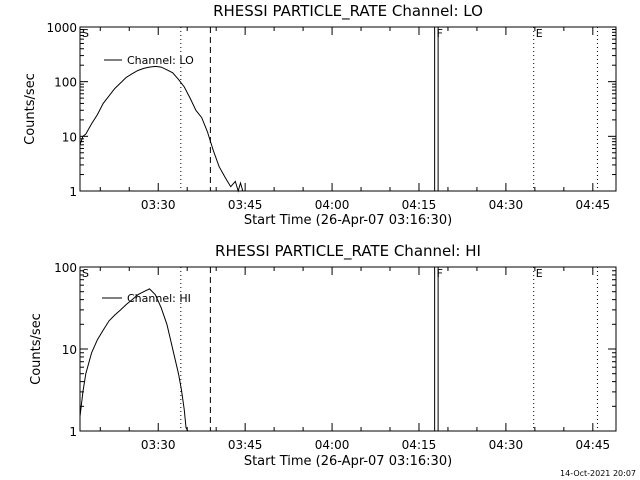 The height and width of the screenshot is (480, 640). Describe the element at coordinates (598, 473) in the screenshot. I see `footer-timestamp: 14-Oct-2021 20:07` at that location.